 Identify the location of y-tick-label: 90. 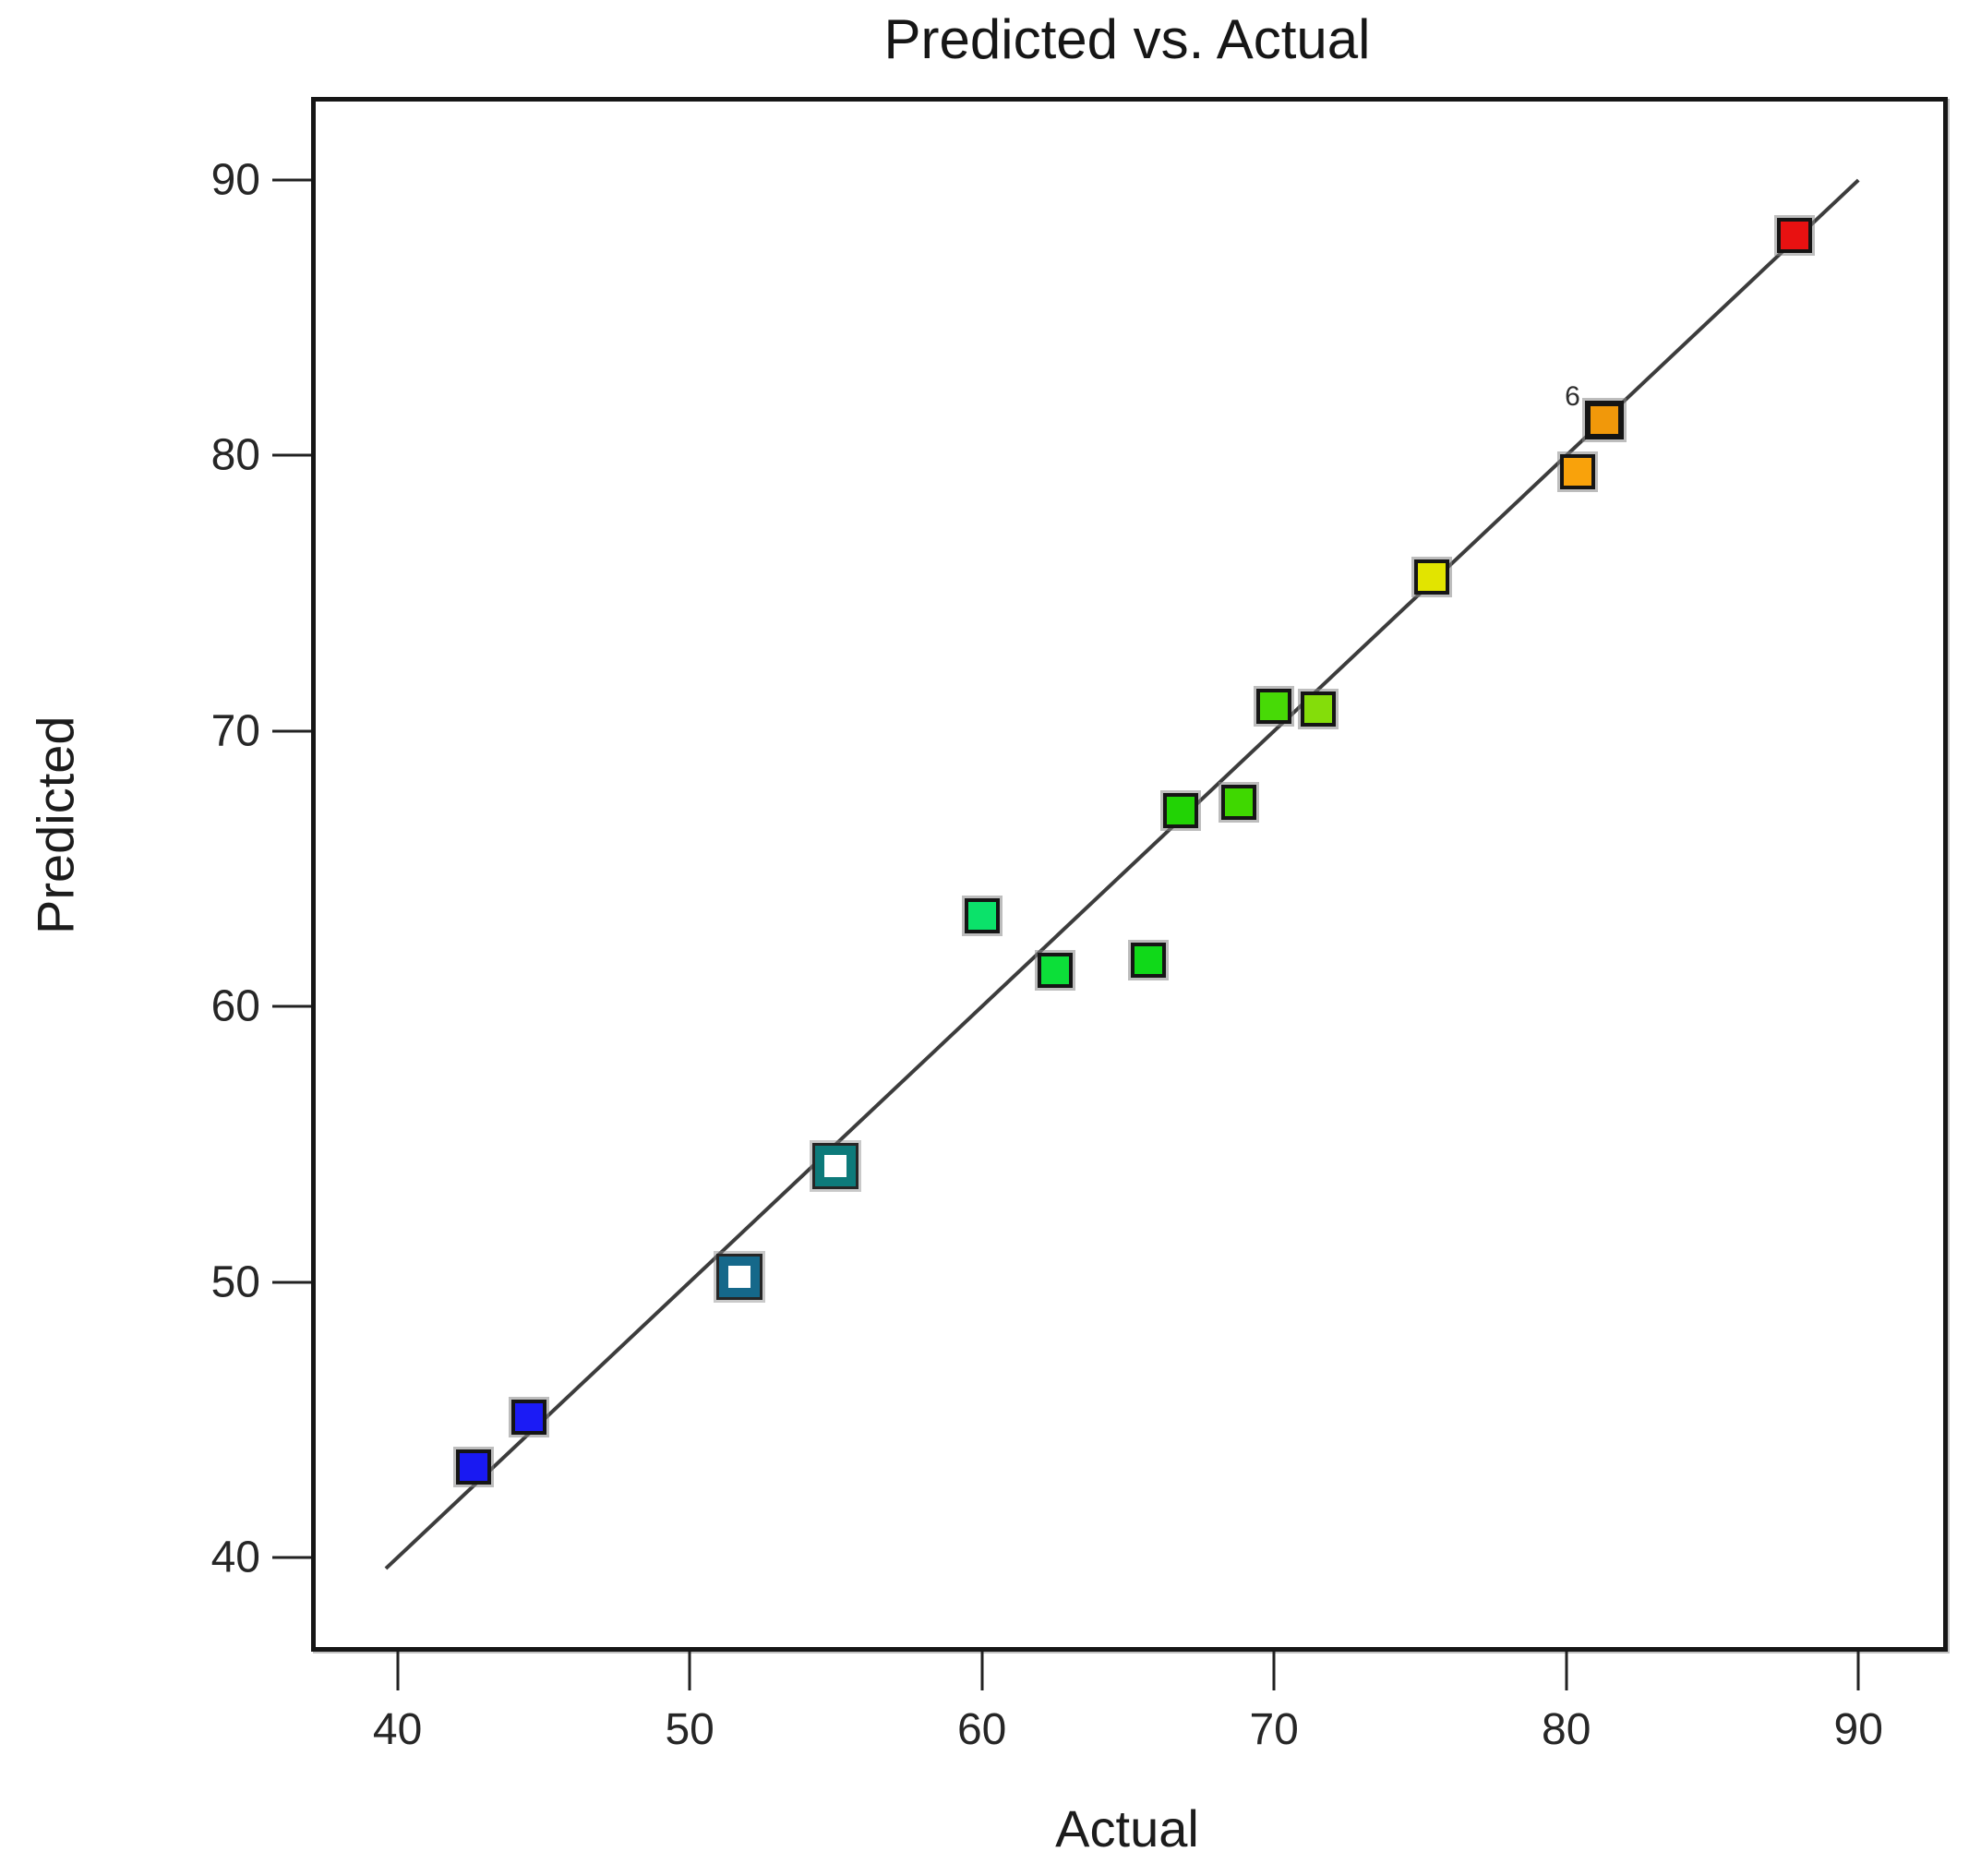
(235, 180).